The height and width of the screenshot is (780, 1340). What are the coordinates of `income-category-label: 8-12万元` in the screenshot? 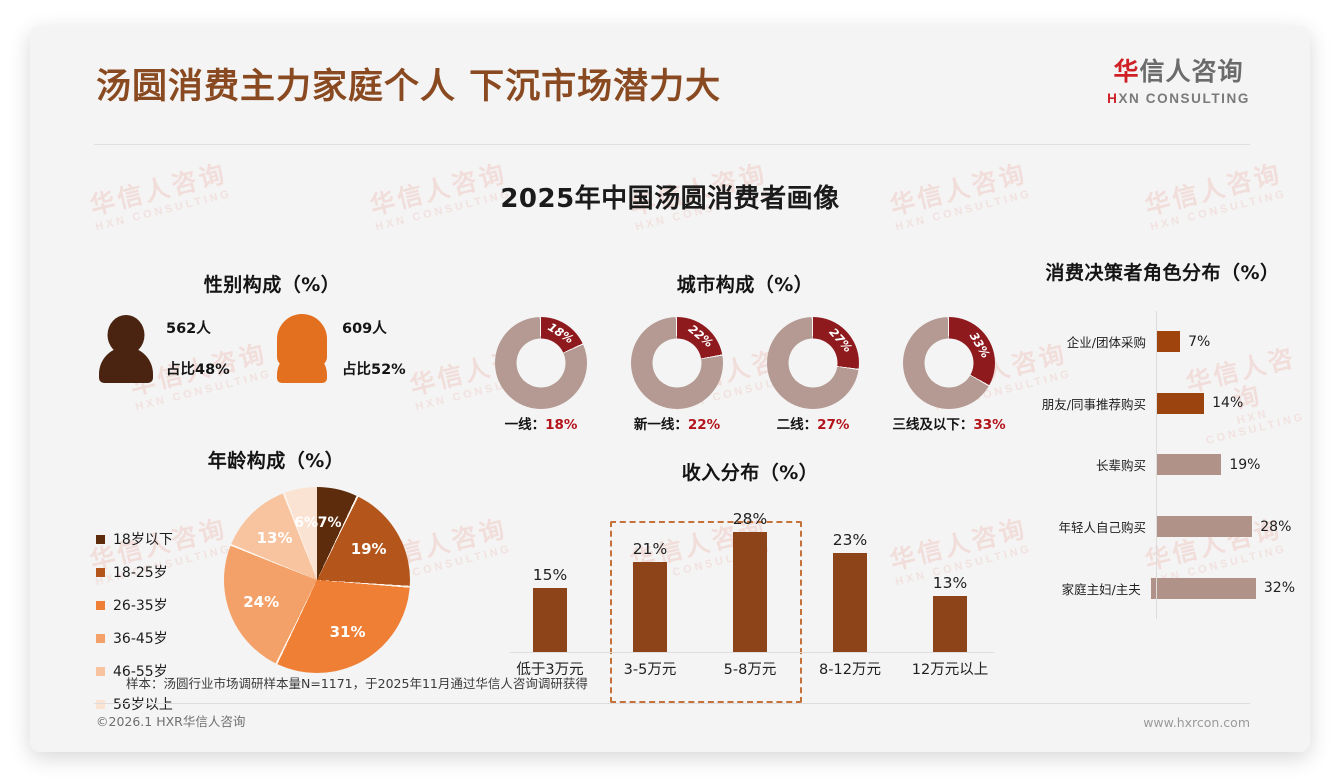 It's located at (850, 670).